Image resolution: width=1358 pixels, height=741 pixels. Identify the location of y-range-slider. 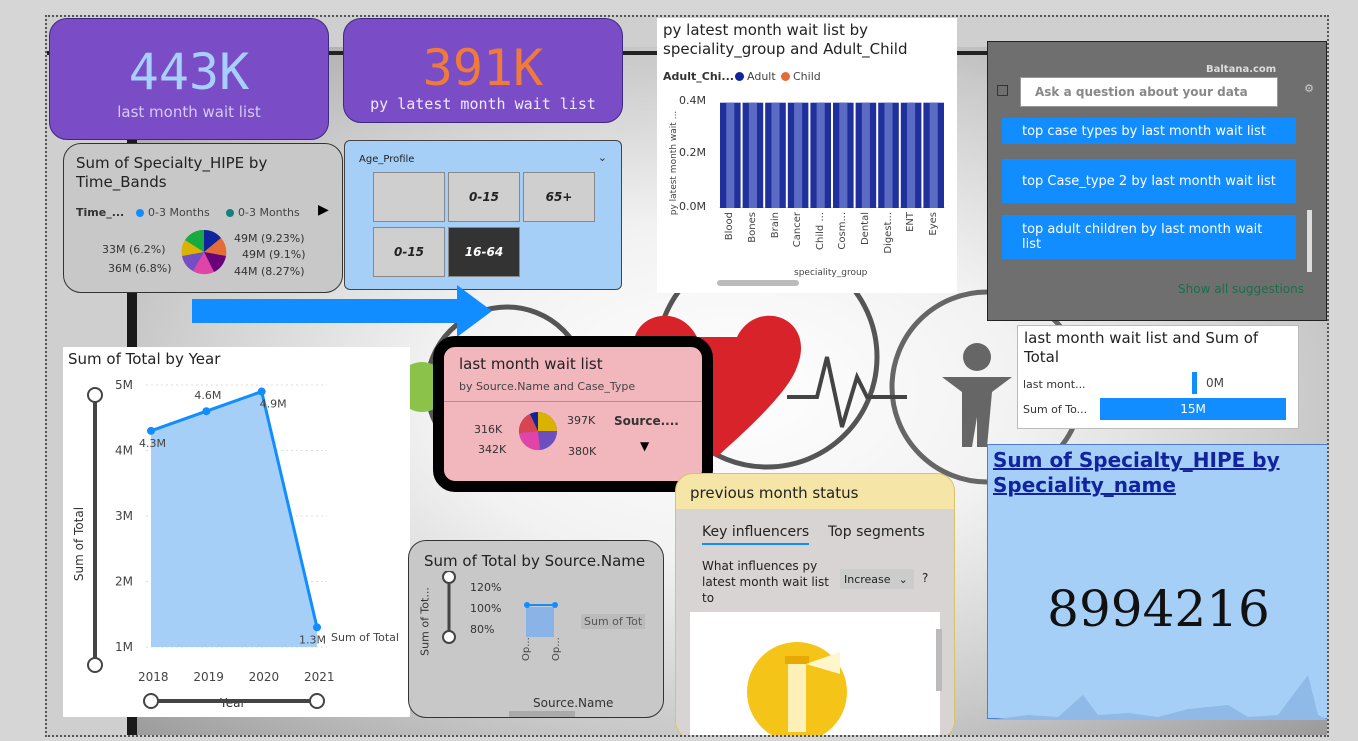
(449, 611).